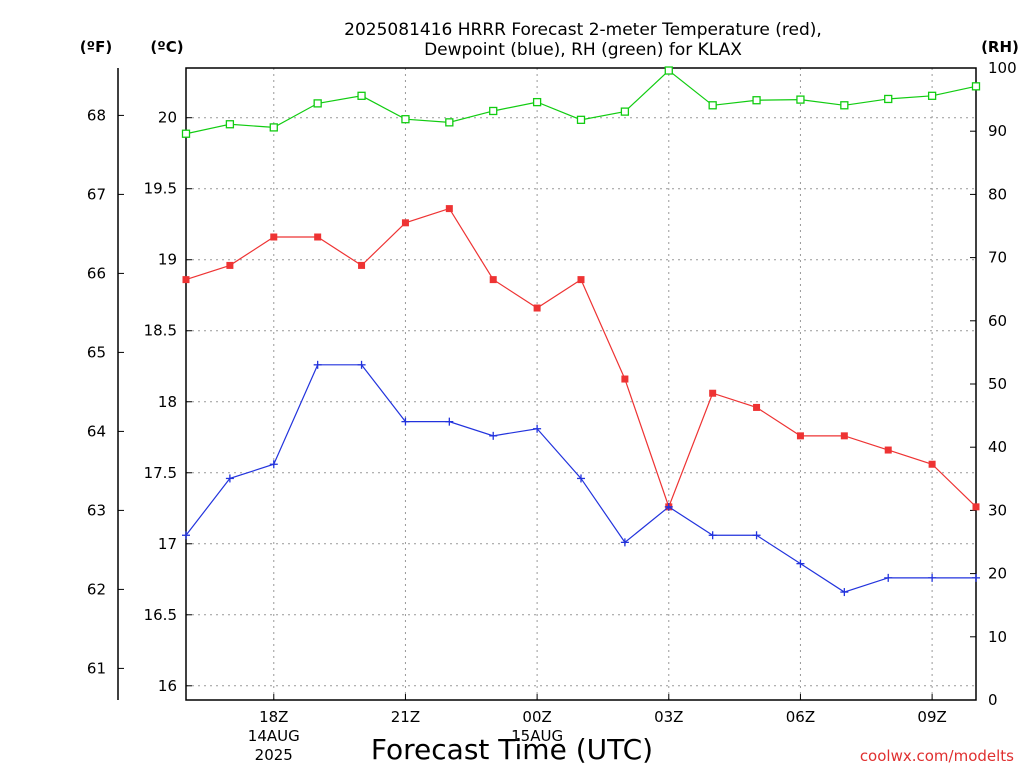 The height and width of the screenshot is (768, 1024). Describe the element at coordinates (96, 431) in the screenshot. I see `fahrenheit-tick-label: 64` at that location.